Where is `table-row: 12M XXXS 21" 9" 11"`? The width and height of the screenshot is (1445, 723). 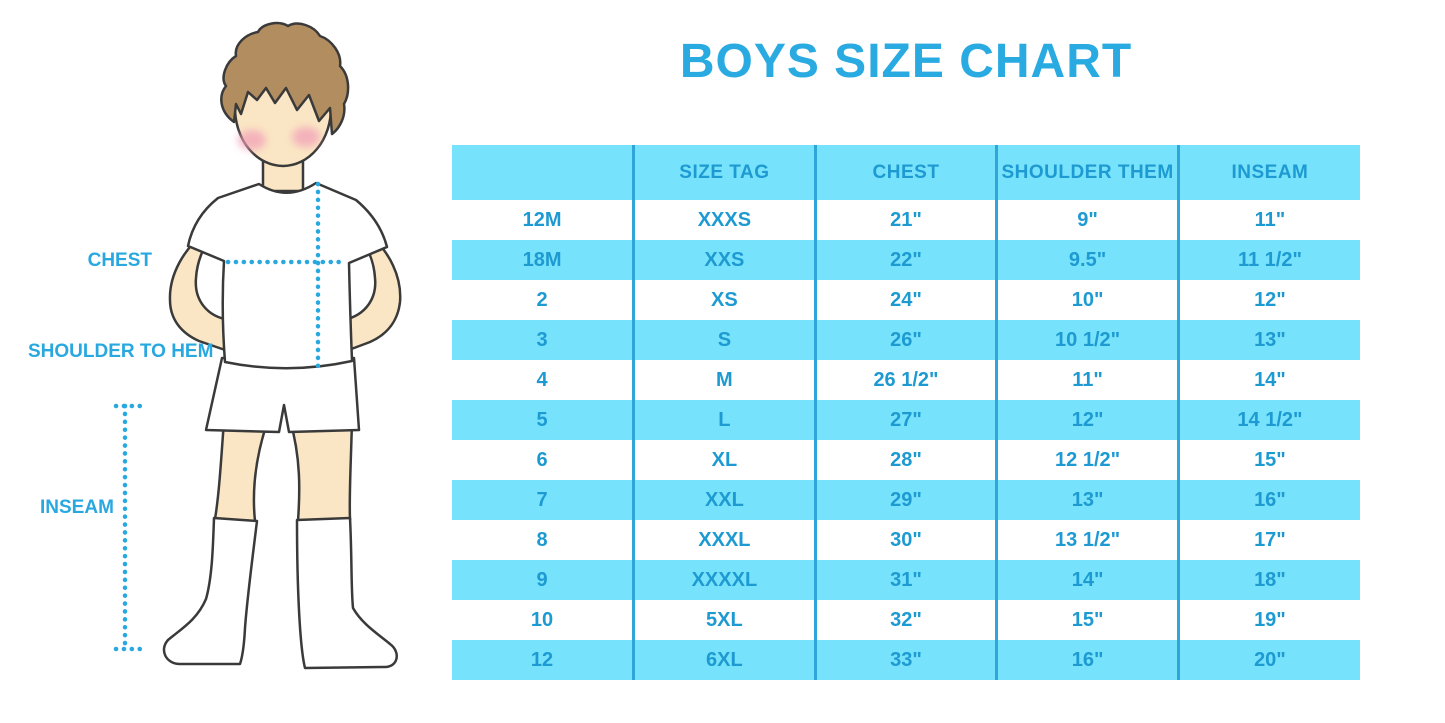
table-row: 12M XXXS 21" 9" 11" is located at coordinates (906, 220).